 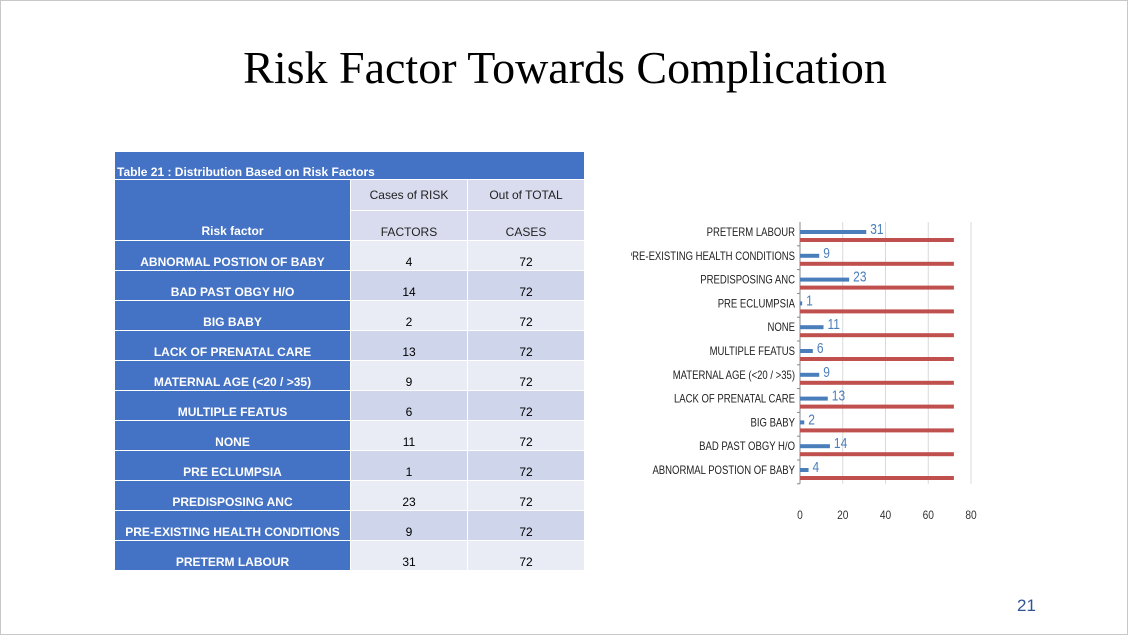 What do you see at coordinates (232, 285) in the screenshot?
I see `risk-factor-cell: BAD PAST OBGY H/O` at bounding box center [232, 285].